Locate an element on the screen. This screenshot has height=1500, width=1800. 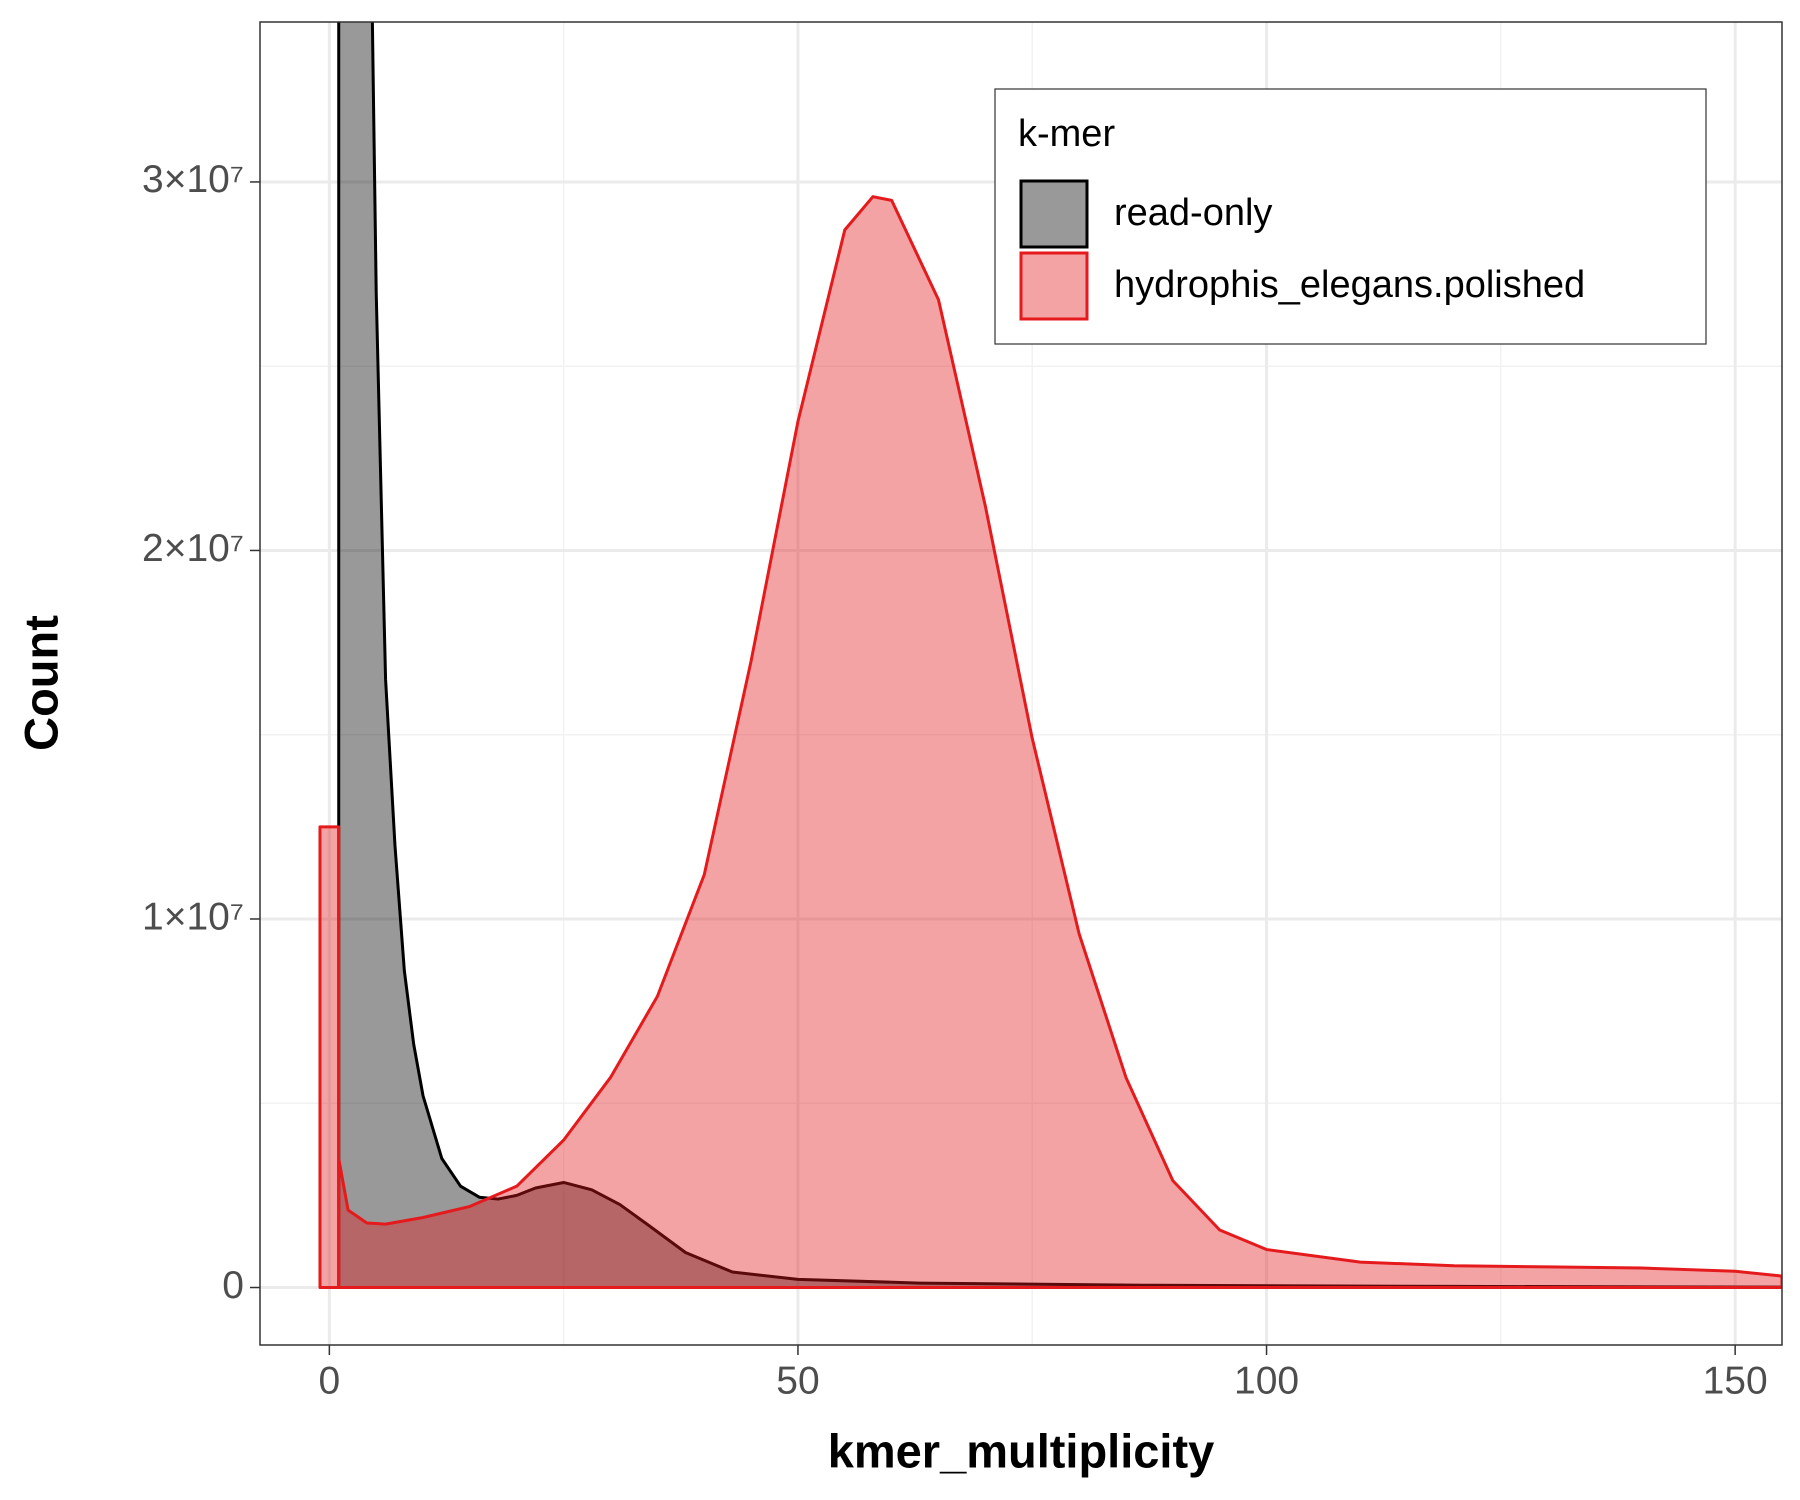
x-tick-label: 50 is located at coordinates (797, 1380).